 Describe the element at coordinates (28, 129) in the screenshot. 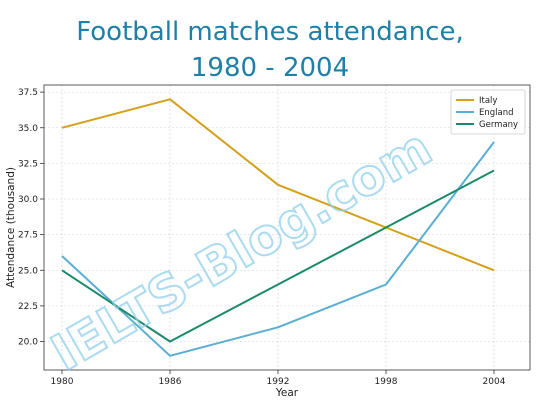

I see `y-tick-label: 35.0` at that location.